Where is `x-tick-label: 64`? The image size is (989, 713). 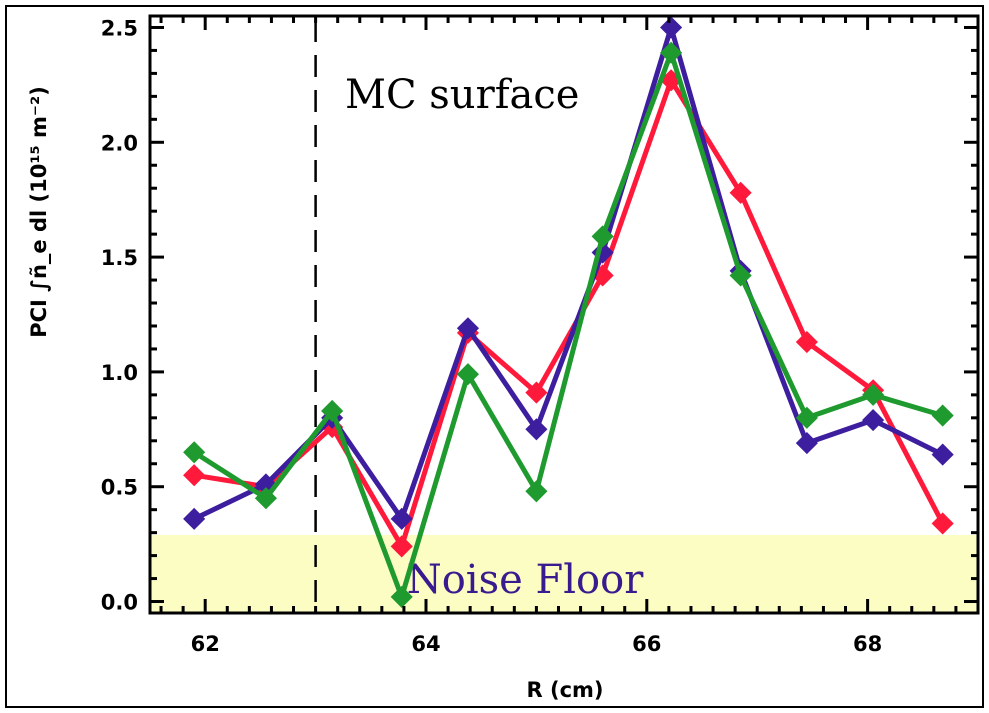 x-tick-label: 64 is located at coordinates (425, 644).